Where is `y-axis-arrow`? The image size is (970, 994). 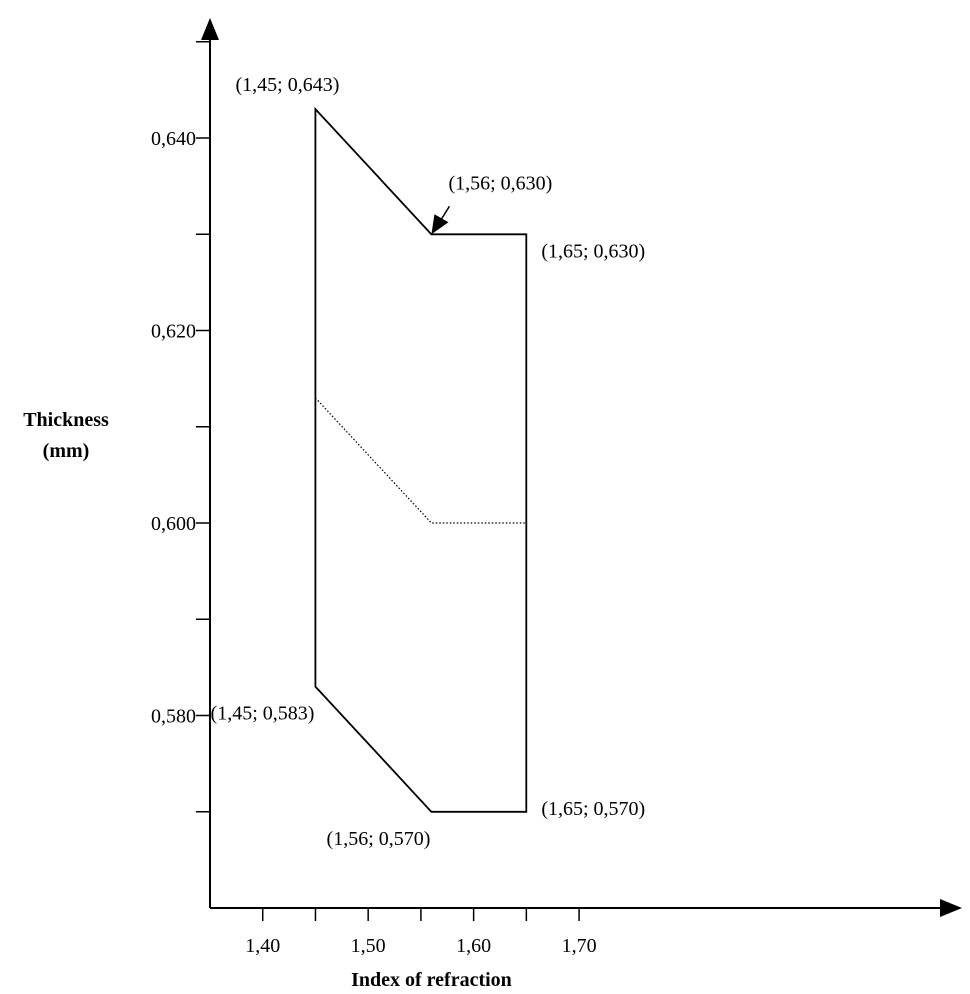
y-axis-arrow is located at coordinates (210, 29).